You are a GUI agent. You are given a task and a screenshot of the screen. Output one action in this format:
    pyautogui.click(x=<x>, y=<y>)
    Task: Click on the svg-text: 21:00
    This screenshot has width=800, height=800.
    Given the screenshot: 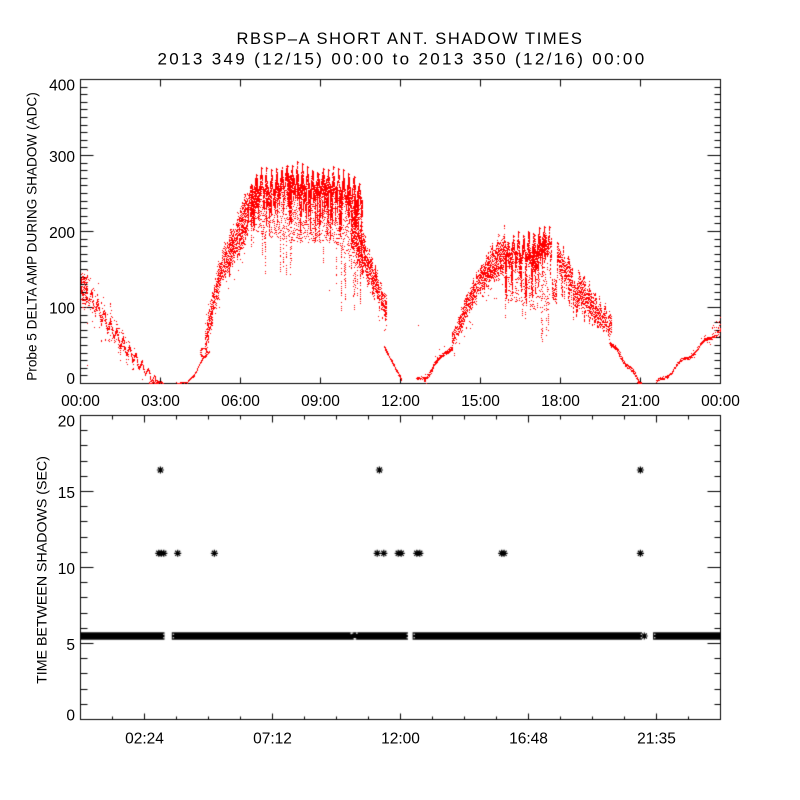 What is the action you would take?
    pyautogui.click(x=640, y=401)
    